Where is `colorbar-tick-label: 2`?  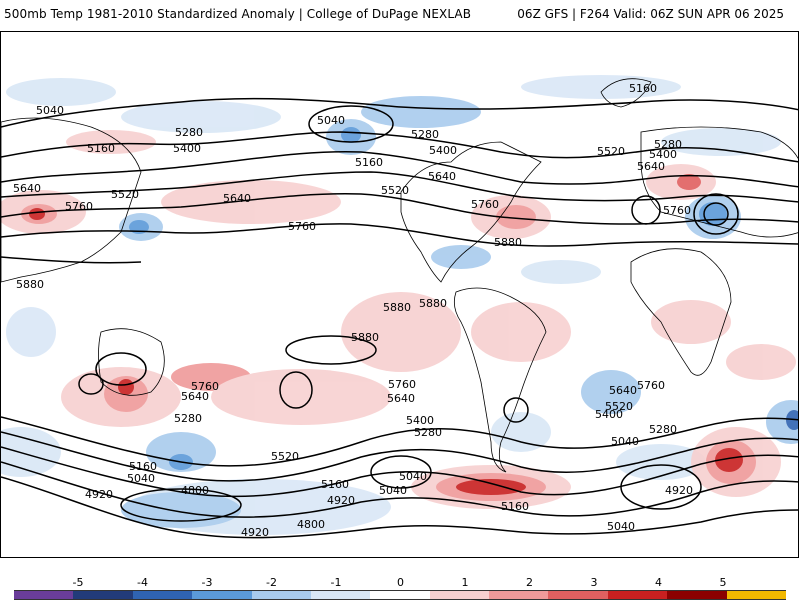
colorbar-tick-label: 2 is located at coordinates (529, 582).